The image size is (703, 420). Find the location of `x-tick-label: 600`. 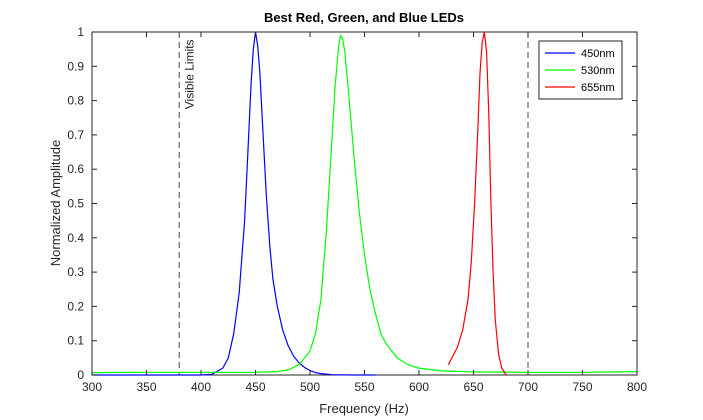

x-tick-label: 600 is located at coordinates (419, 387).